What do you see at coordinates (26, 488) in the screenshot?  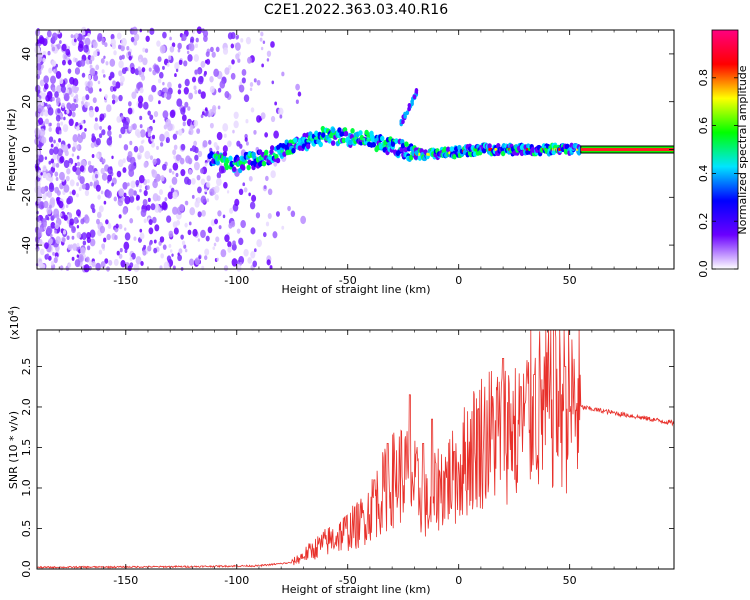 I see `y-tick-label: 1.0` at bounding box center [26, 488].